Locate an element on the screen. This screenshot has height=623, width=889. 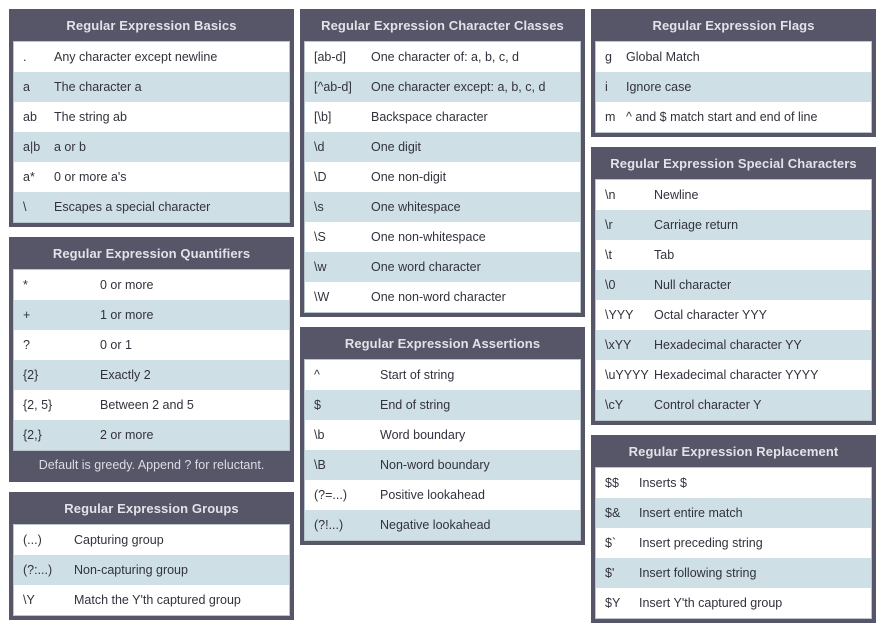
table-row: $' Insert following string is located at coordinates (733, 573).